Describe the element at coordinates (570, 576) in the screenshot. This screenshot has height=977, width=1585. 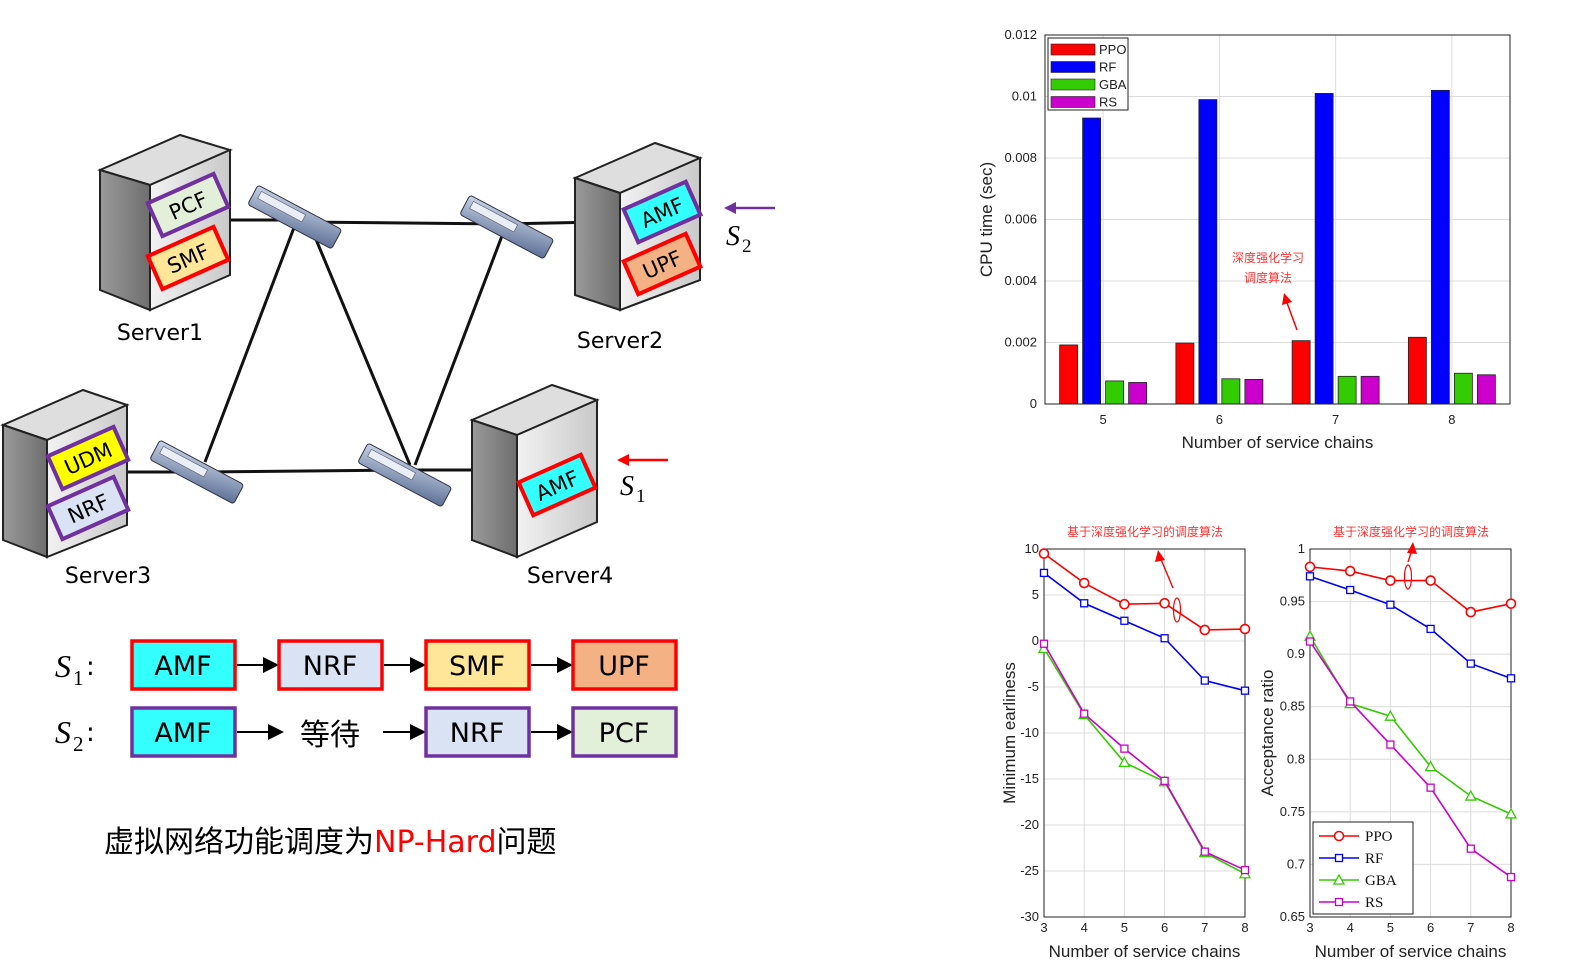
I see `server-4-label: Server4` at that location.